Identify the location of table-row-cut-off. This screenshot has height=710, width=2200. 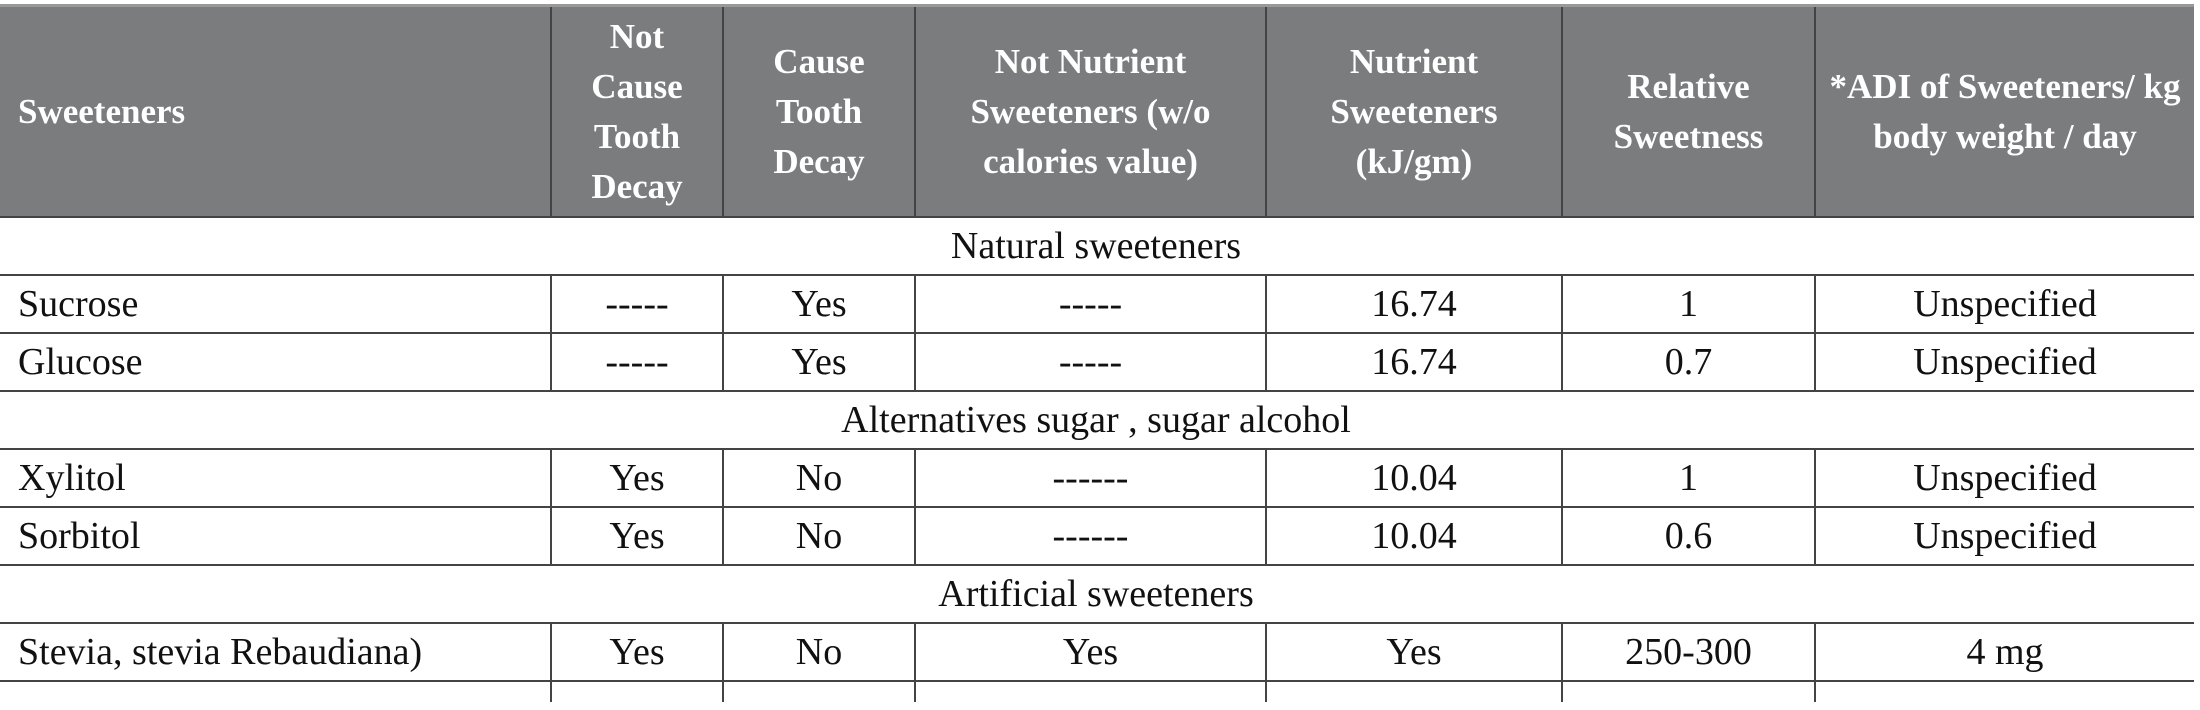
(1097, 691).